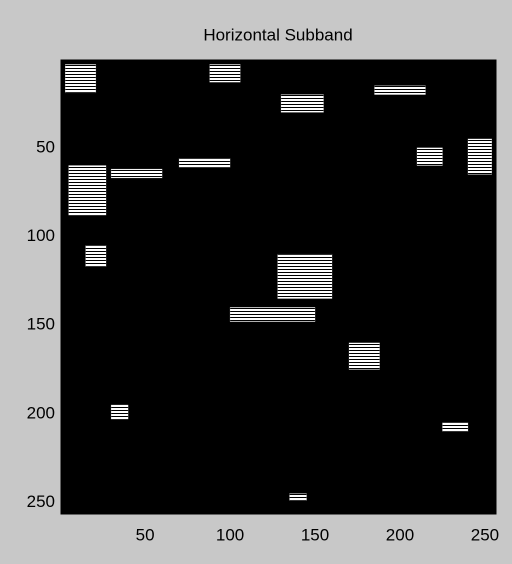 This screenshot has width=512, height=564. I want to click on x-tick-label: 200, so click(400, 534).